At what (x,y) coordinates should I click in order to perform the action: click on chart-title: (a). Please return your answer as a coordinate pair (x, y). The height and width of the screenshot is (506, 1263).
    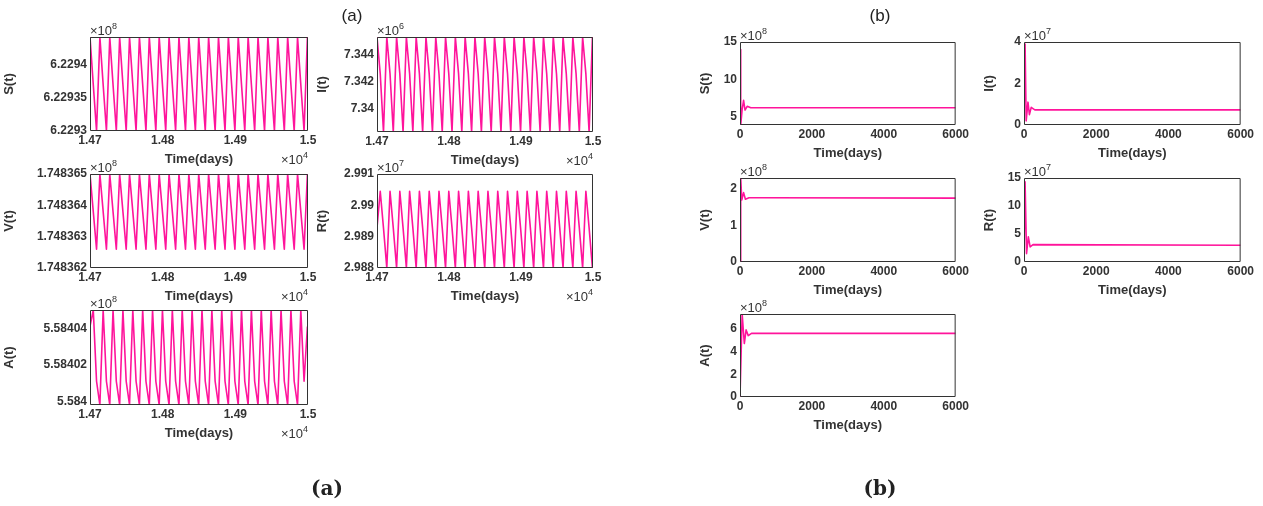
    Looking at the image, I should click on (352, 16).